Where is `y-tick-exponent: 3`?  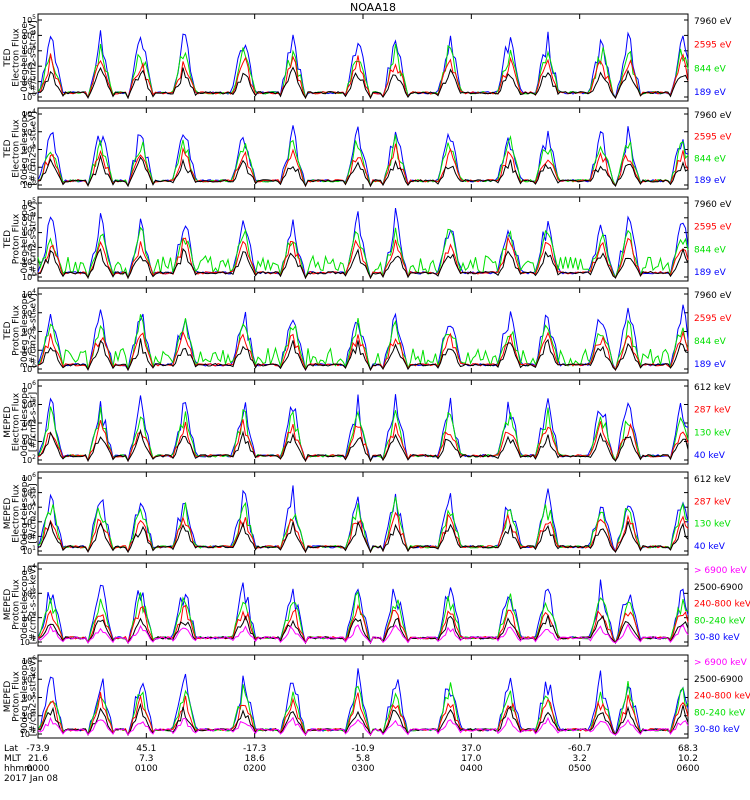
y-tick-exponent: 3 is located at coordinates (34, 519).